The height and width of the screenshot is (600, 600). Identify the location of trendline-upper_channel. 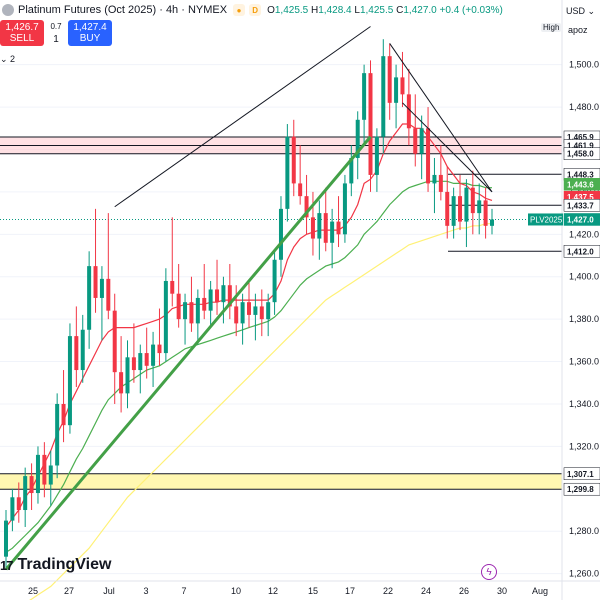
(242, 117).